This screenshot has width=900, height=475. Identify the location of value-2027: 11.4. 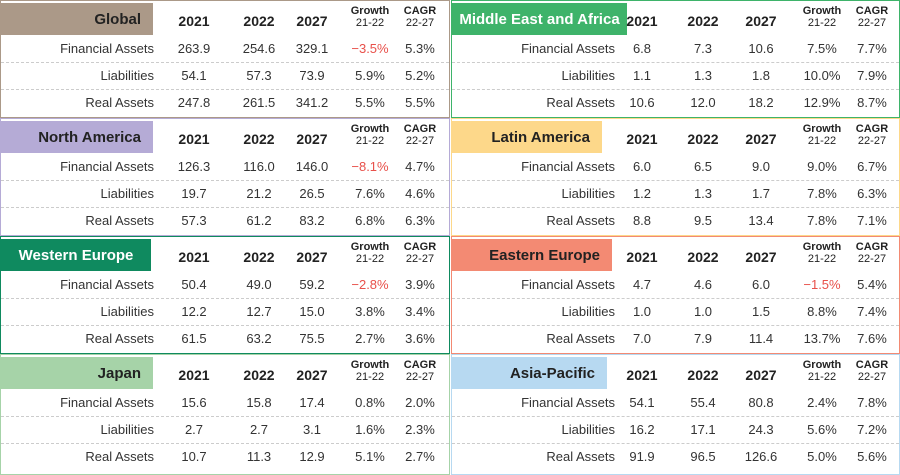
(761, 338).